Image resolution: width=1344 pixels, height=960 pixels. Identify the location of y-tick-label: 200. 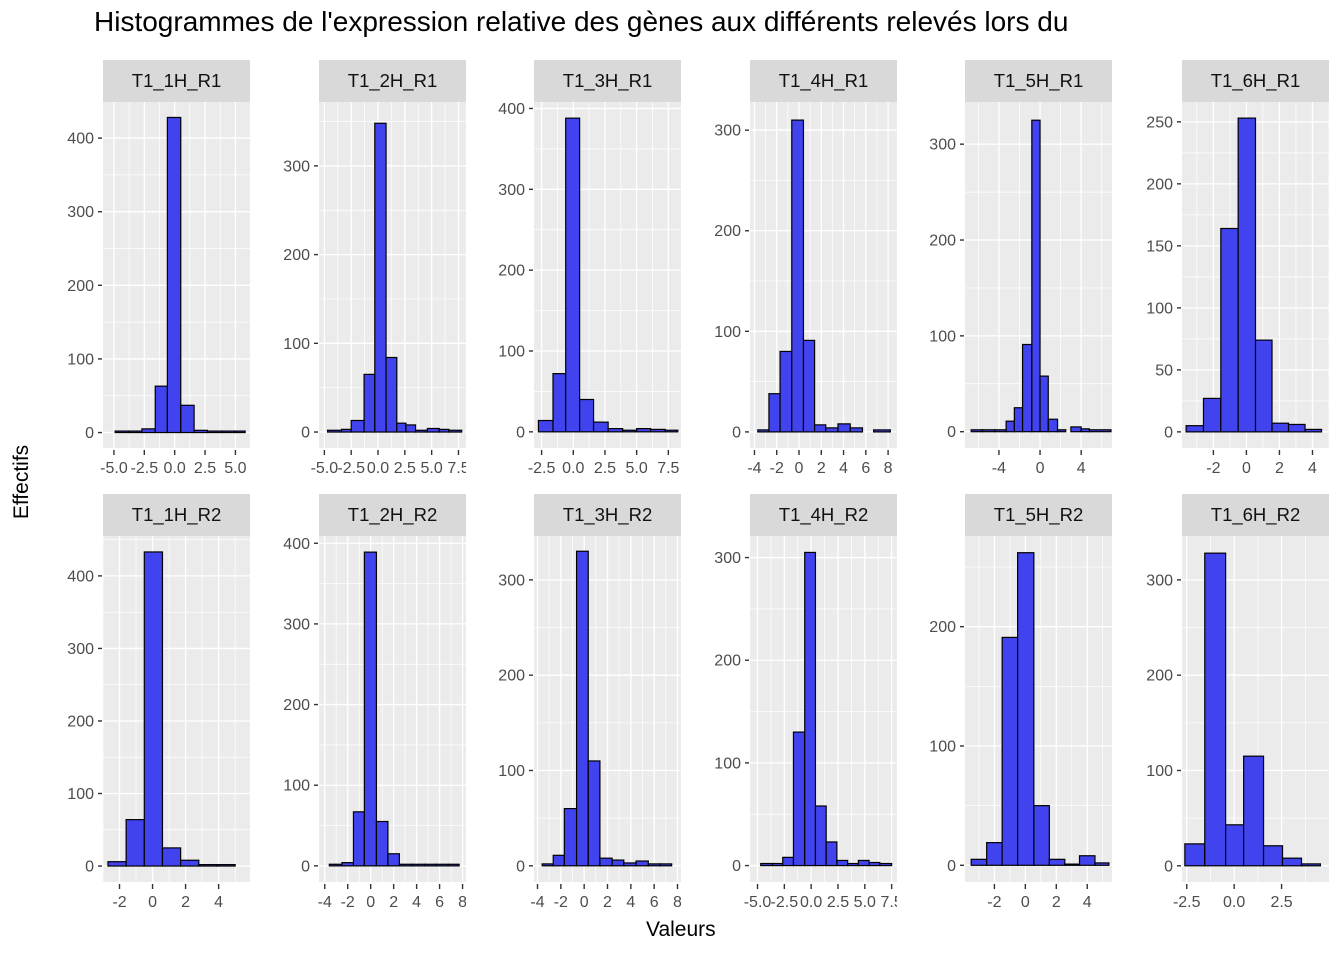
(80, 721).